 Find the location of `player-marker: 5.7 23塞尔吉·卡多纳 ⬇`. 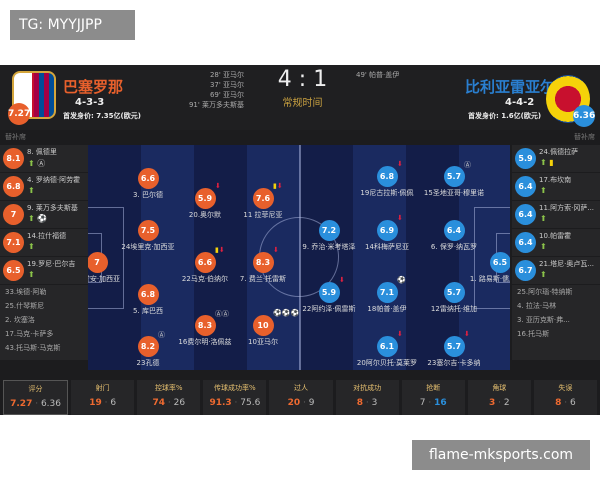

player-marker: 5.7 23塞尔吉·卡多纳 ⬇ is located at coordinates (454, 349).